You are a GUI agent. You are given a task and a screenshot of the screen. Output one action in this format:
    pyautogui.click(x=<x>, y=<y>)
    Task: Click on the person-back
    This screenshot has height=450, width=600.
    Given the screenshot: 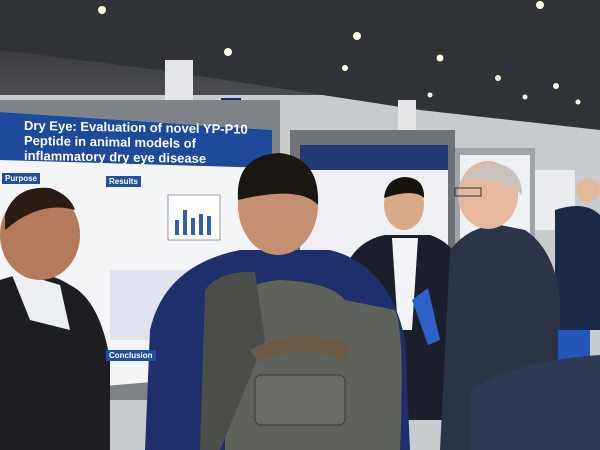 What is the action you would take?
    pyautogui.click(x=577, y=268)
    